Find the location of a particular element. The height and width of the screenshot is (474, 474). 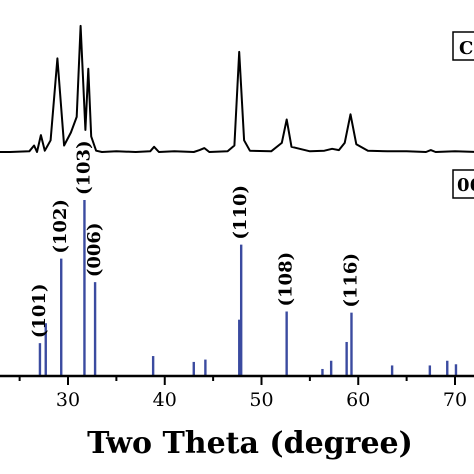

x-tick-label: 70 is located at coordinates (455, 400).